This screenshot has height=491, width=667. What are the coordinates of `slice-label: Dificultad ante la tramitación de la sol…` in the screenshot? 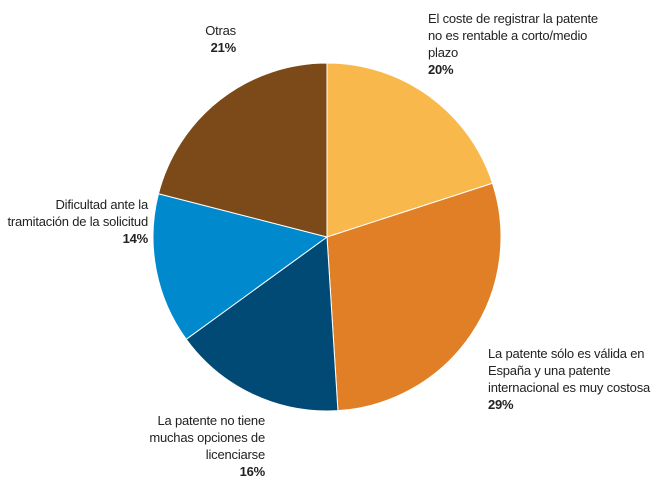 It's located at (74, 221).